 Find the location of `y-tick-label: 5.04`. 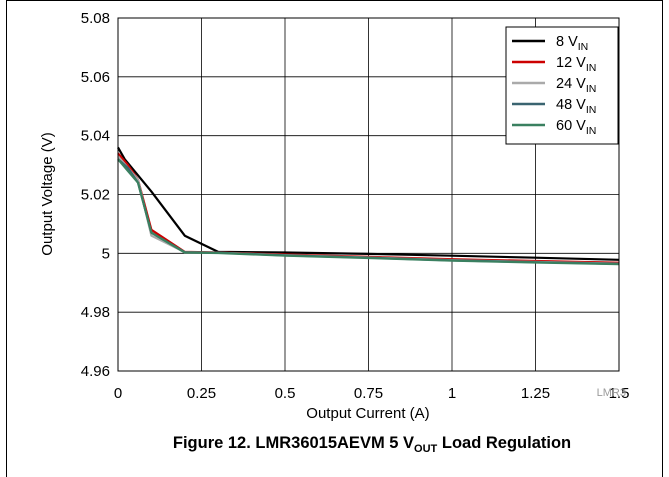

y-tick-label: 5.04 is located at coordinates (95, 136).